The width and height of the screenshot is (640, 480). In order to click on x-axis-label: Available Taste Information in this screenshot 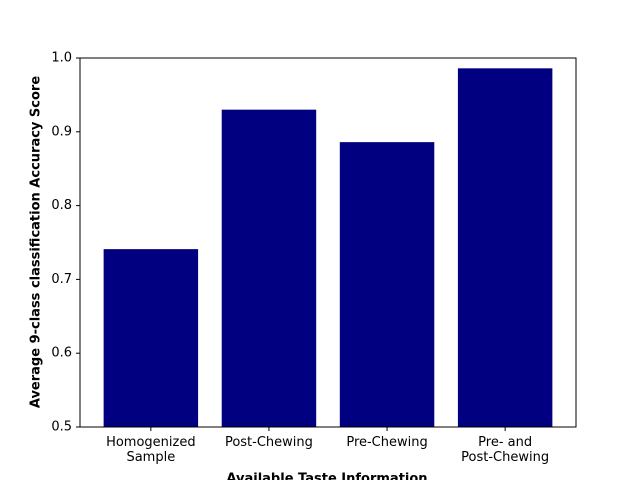, I will do `click(326, 476)`.